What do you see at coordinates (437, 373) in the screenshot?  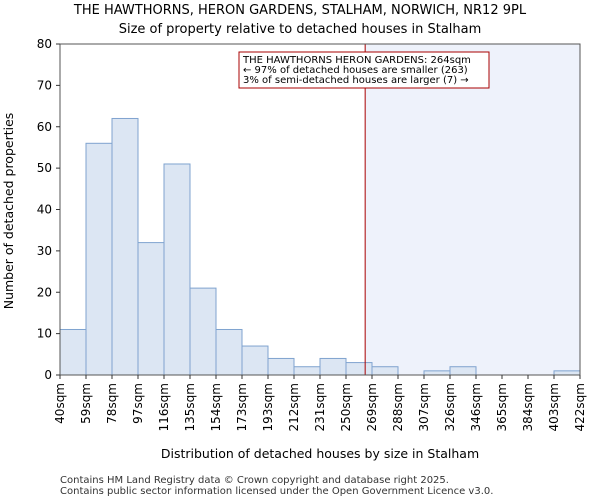 I see `bar-307sqm` at bounding box center [437, 373].